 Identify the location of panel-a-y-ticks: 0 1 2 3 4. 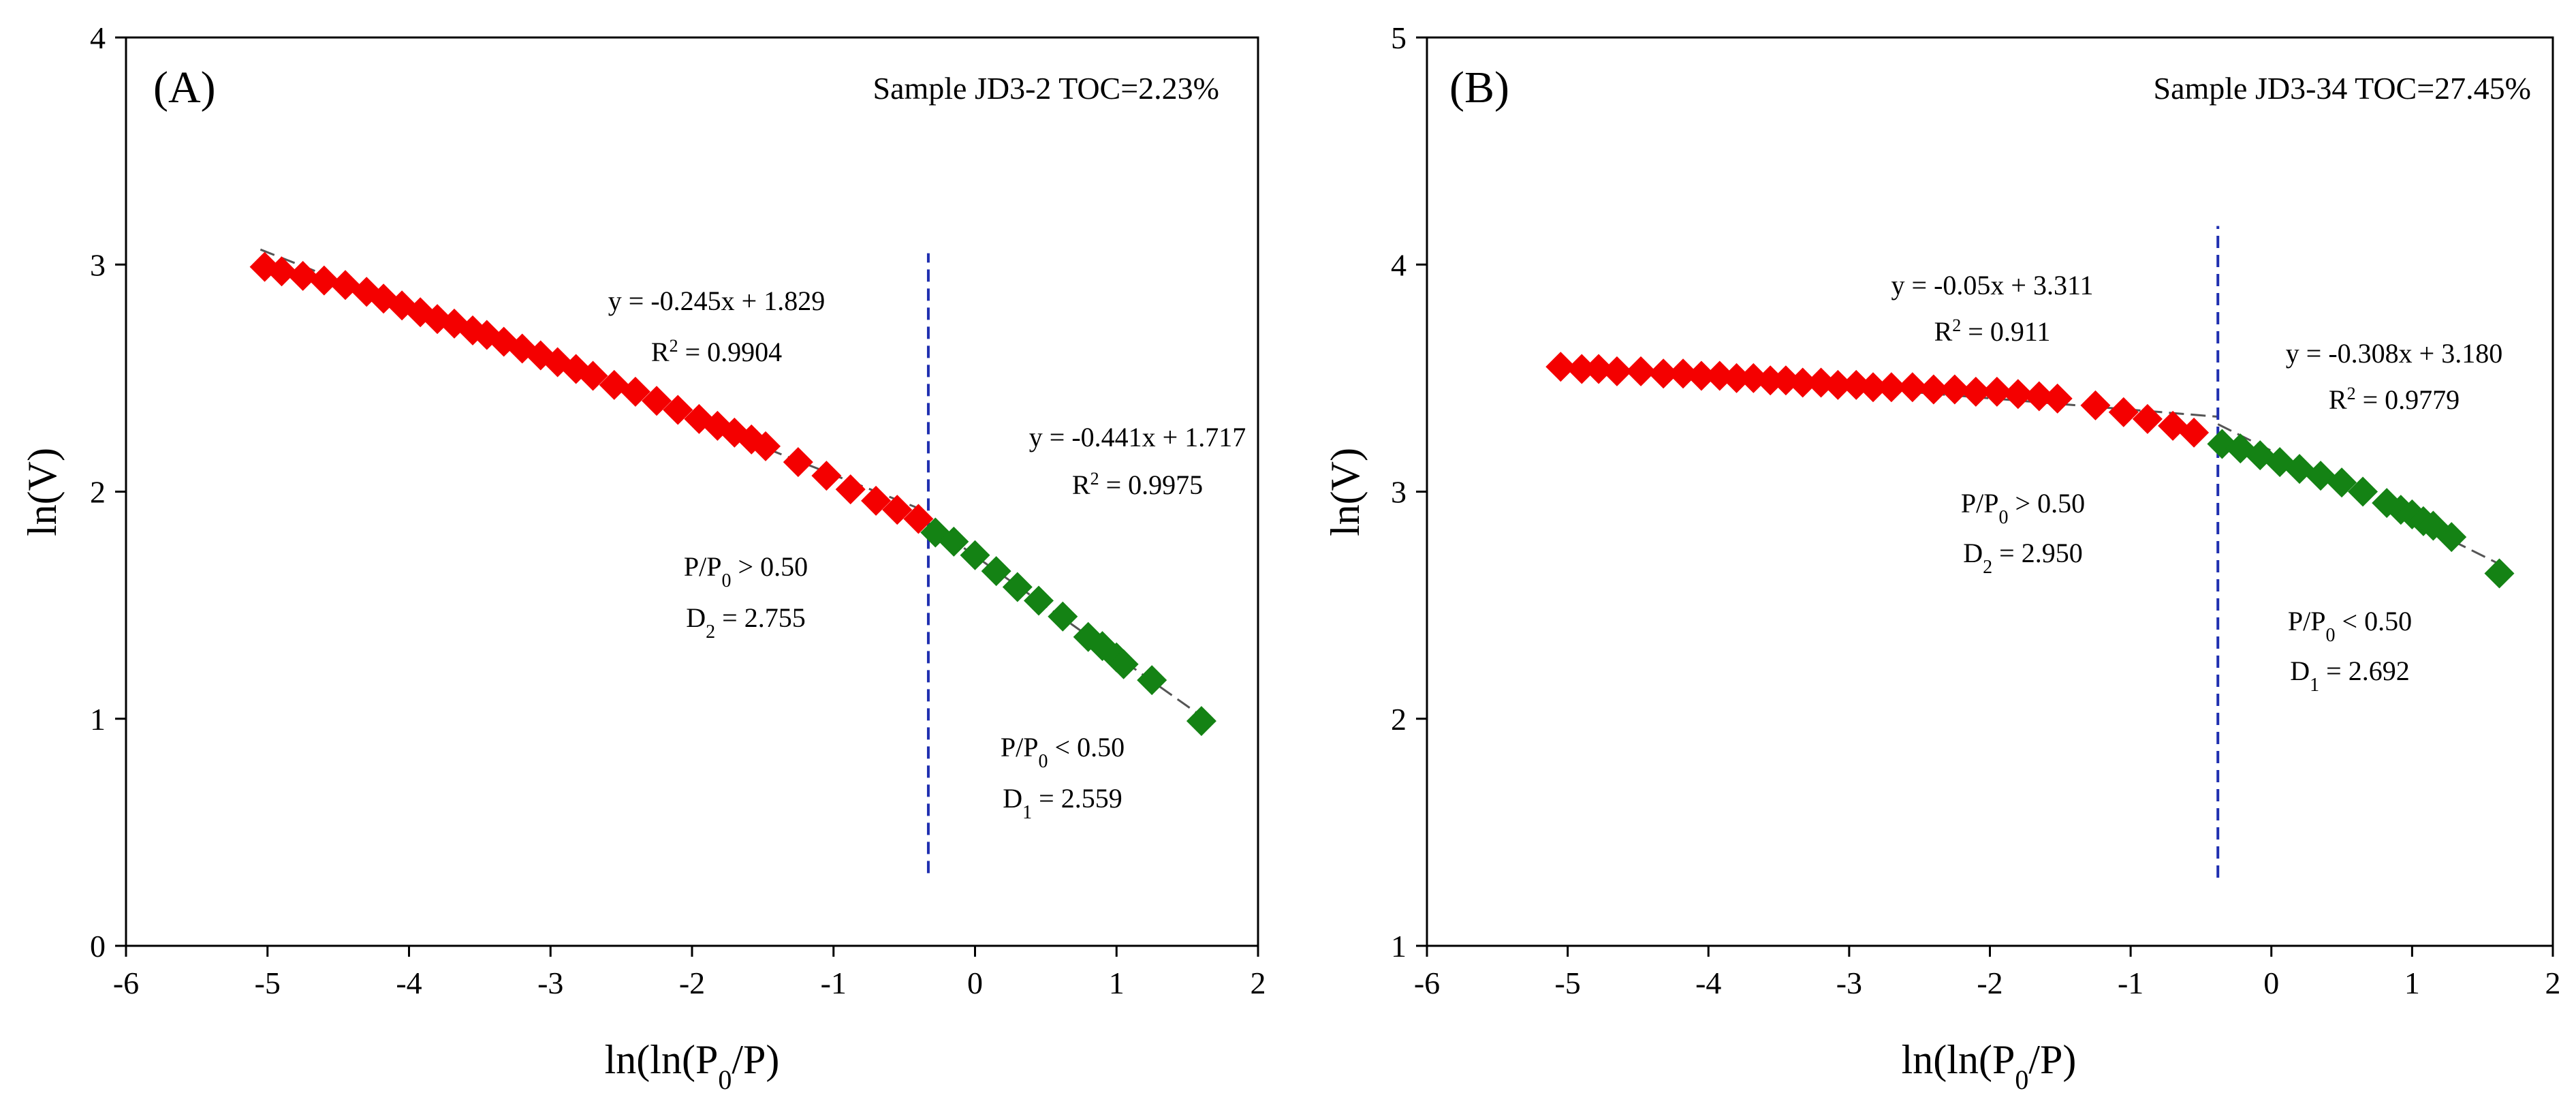
(108, 492).